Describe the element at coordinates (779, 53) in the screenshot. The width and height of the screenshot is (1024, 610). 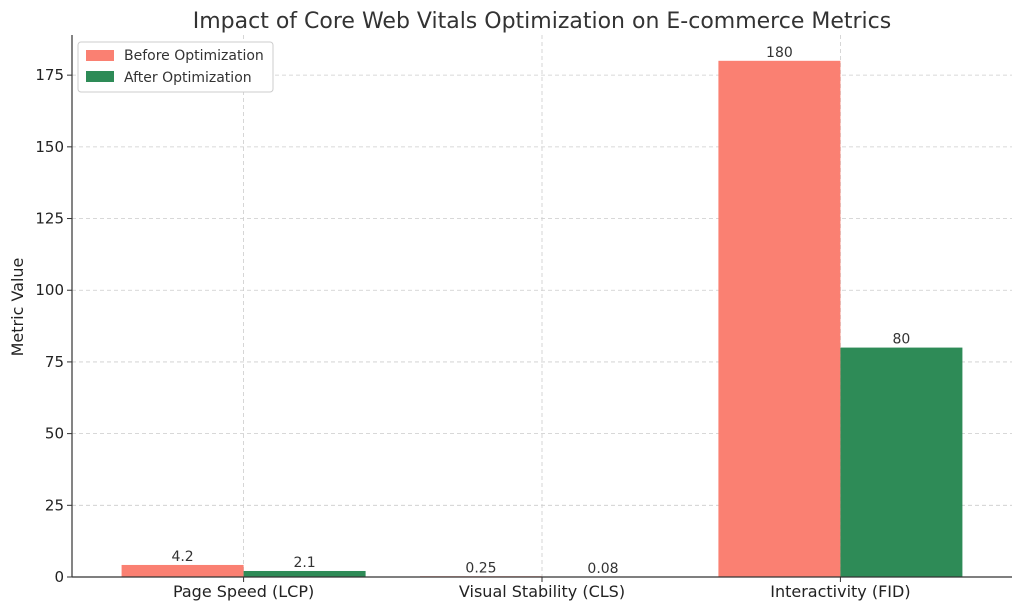
I see `data-label: 180` at that location.